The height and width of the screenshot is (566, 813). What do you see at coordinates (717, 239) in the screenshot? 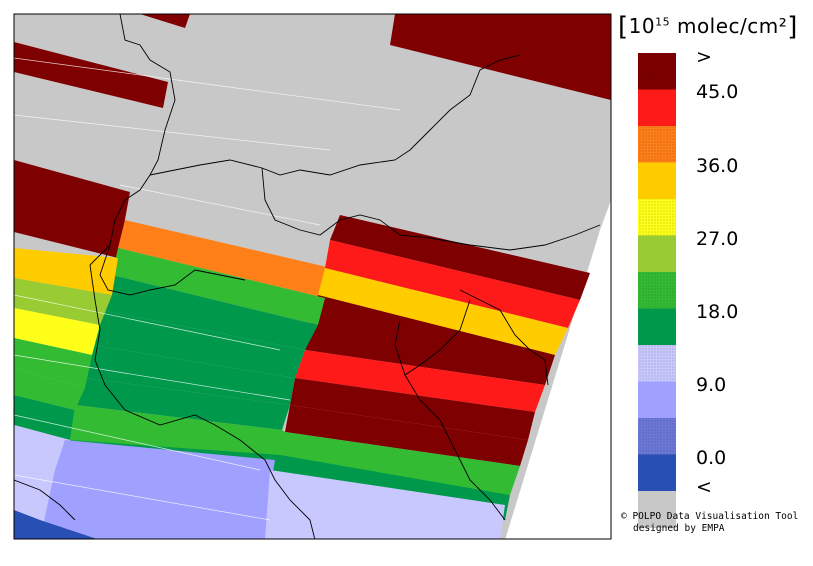
I see `legend-label-27: 27.0` at bounding box center [717, 239].